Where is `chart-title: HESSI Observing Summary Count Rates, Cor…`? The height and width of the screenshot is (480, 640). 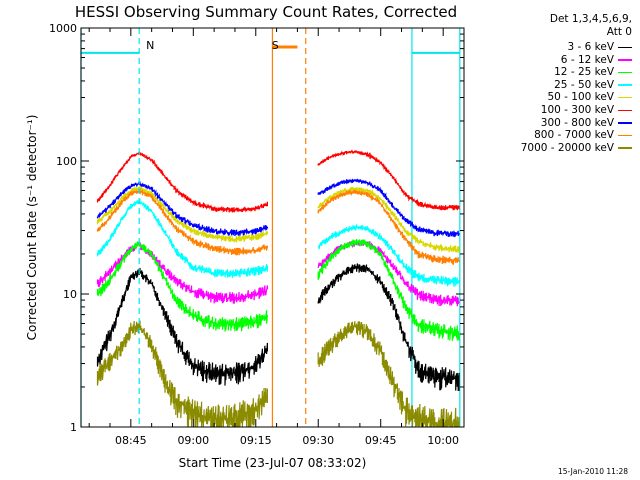 chart-title: HESSI Observing Summary Count Rates, Cor… is located at coordinates (266, 12).